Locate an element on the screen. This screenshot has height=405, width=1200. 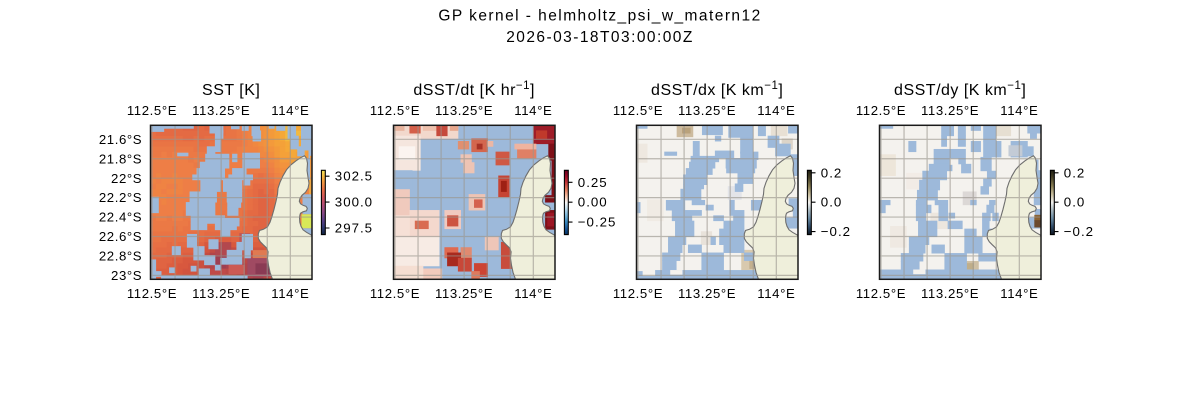
svg-text: −0.25 is located at coordinates (597, 222).